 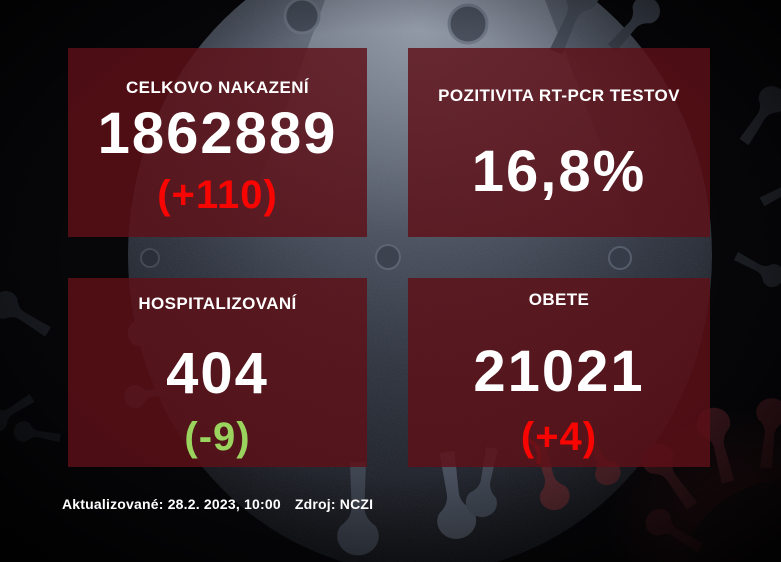 I want to click on stat-value-deaths: 21021, so click(x=559, y=371).